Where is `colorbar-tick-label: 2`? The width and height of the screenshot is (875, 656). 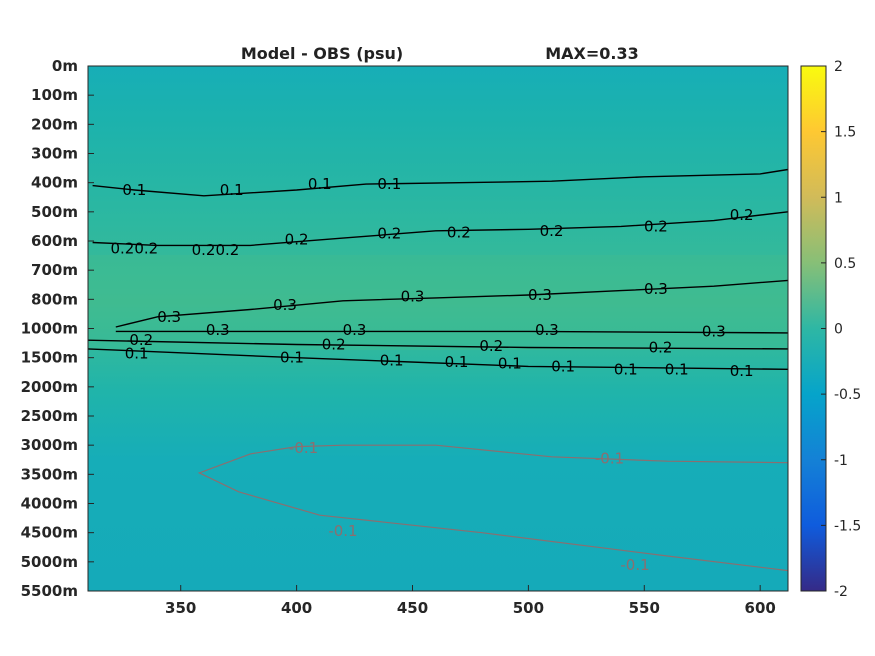
colorbar-tick-label: 2 is located at coordinates (838, 67).